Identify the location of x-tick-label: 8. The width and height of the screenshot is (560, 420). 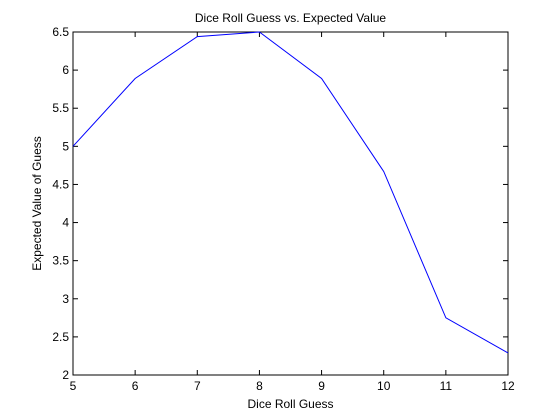
(259, 386).